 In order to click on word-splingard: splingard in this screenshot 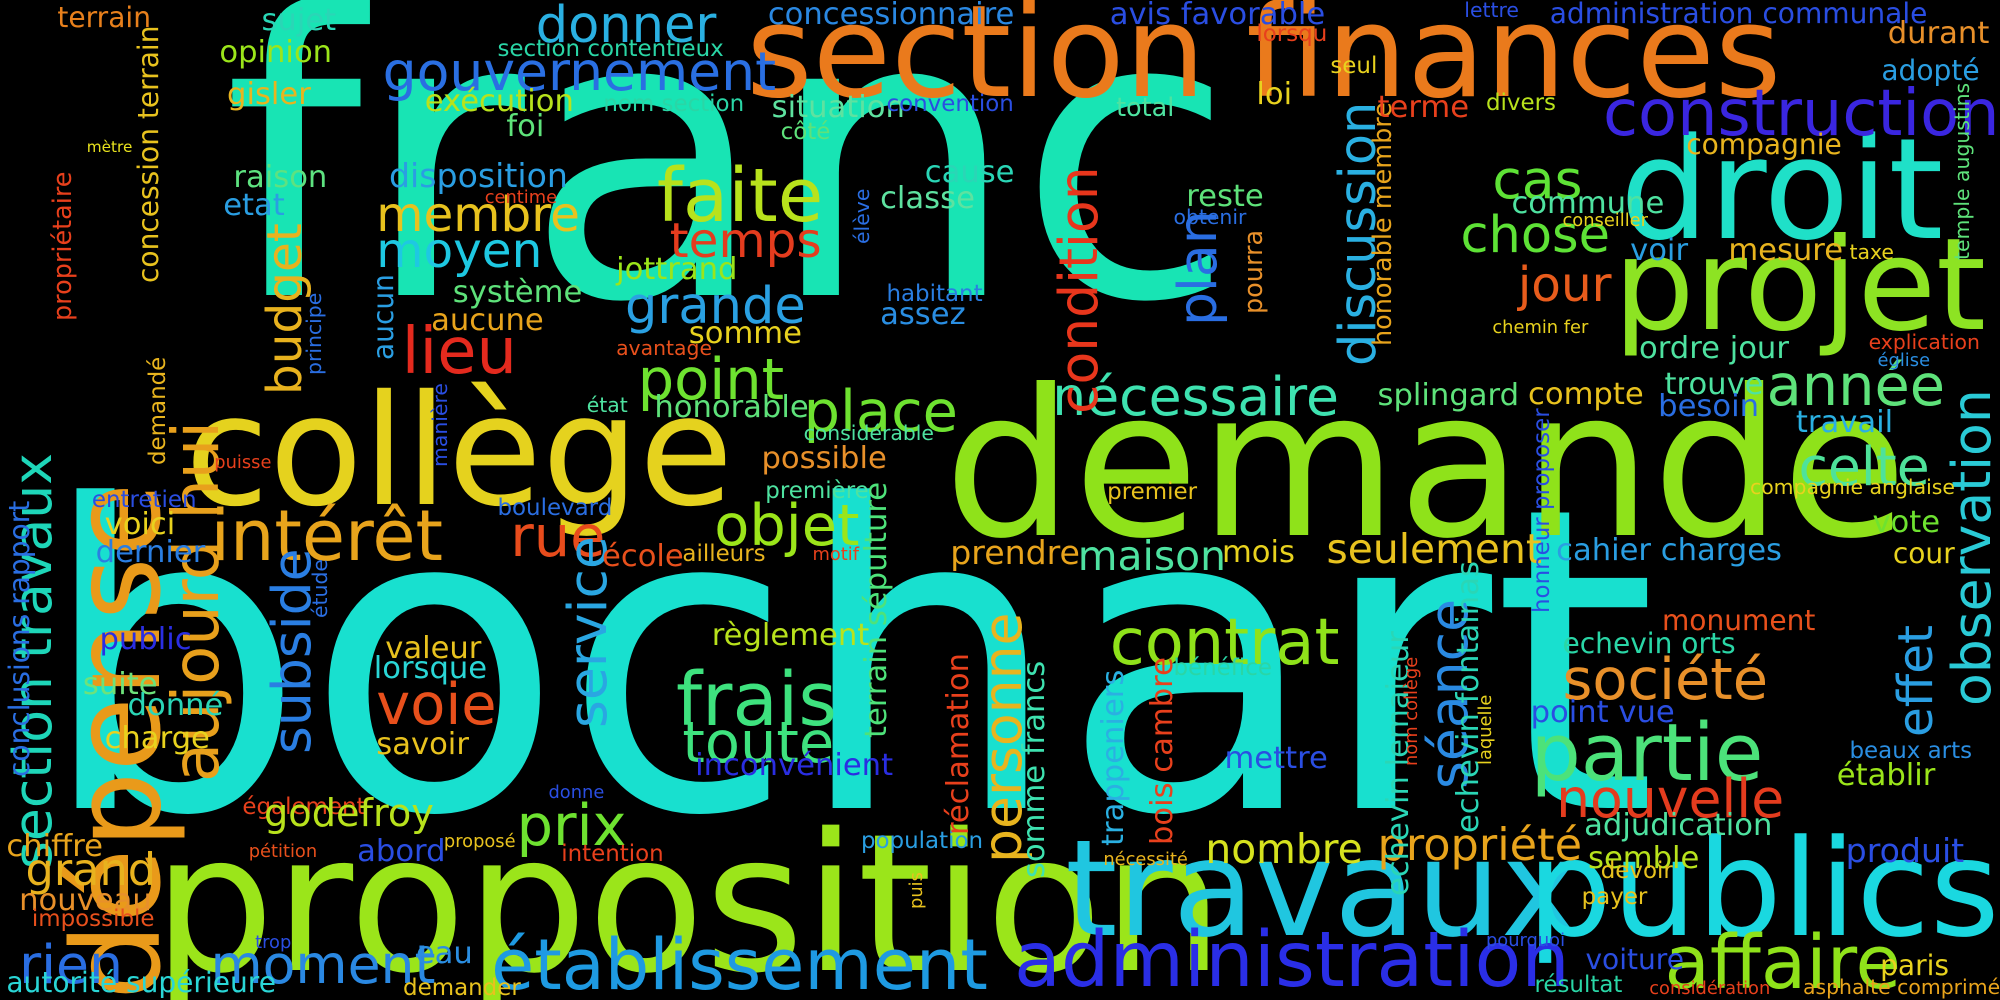, I will do `click(1448, 396)`.